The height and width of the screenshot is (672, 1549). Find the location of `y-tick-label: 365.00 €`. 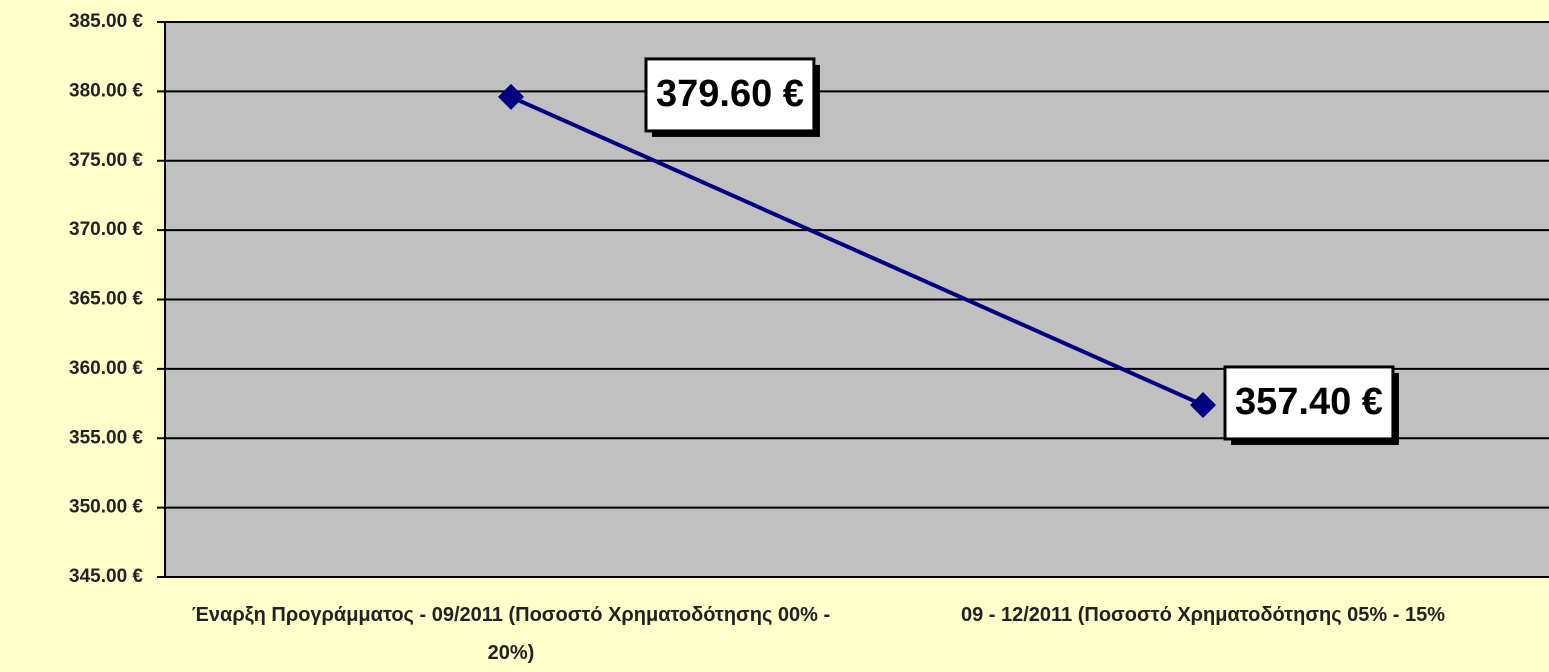

y-tick-label: 365.00 € is located at coordinates (106, 299).